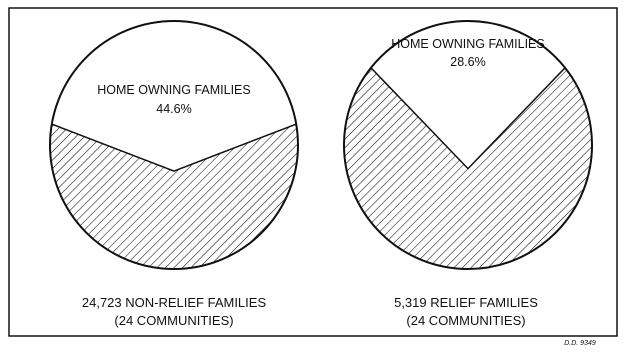 Image resolution: width=626 pixels, height=352 pixels. Describe the element at coordinates (174, 302) in the screenshot. I see `pie-caption-line-1: 24,723 NON-RELIEF FAMILIES` at that location.